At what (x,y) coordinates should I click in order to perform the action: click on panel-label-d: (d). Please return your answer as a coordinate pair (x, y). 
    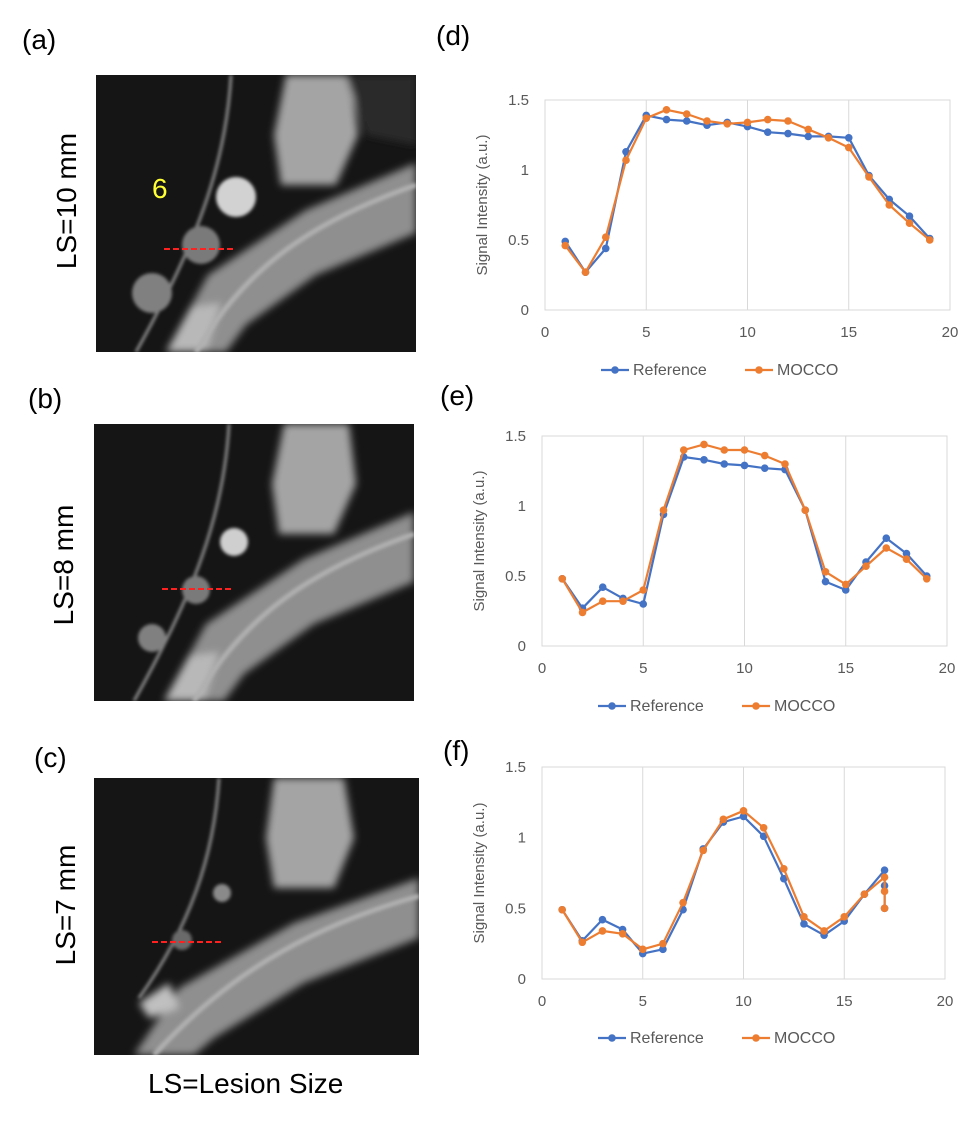
    Looking at the image, I should click on (453, 35).